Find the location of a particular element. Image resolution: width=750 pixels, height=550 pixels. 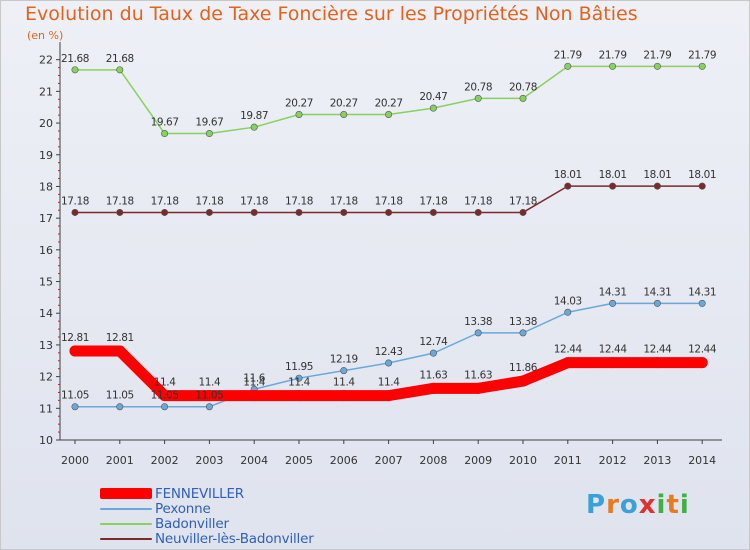

legend-item: Badonviller is located at coordinates (164, 524).